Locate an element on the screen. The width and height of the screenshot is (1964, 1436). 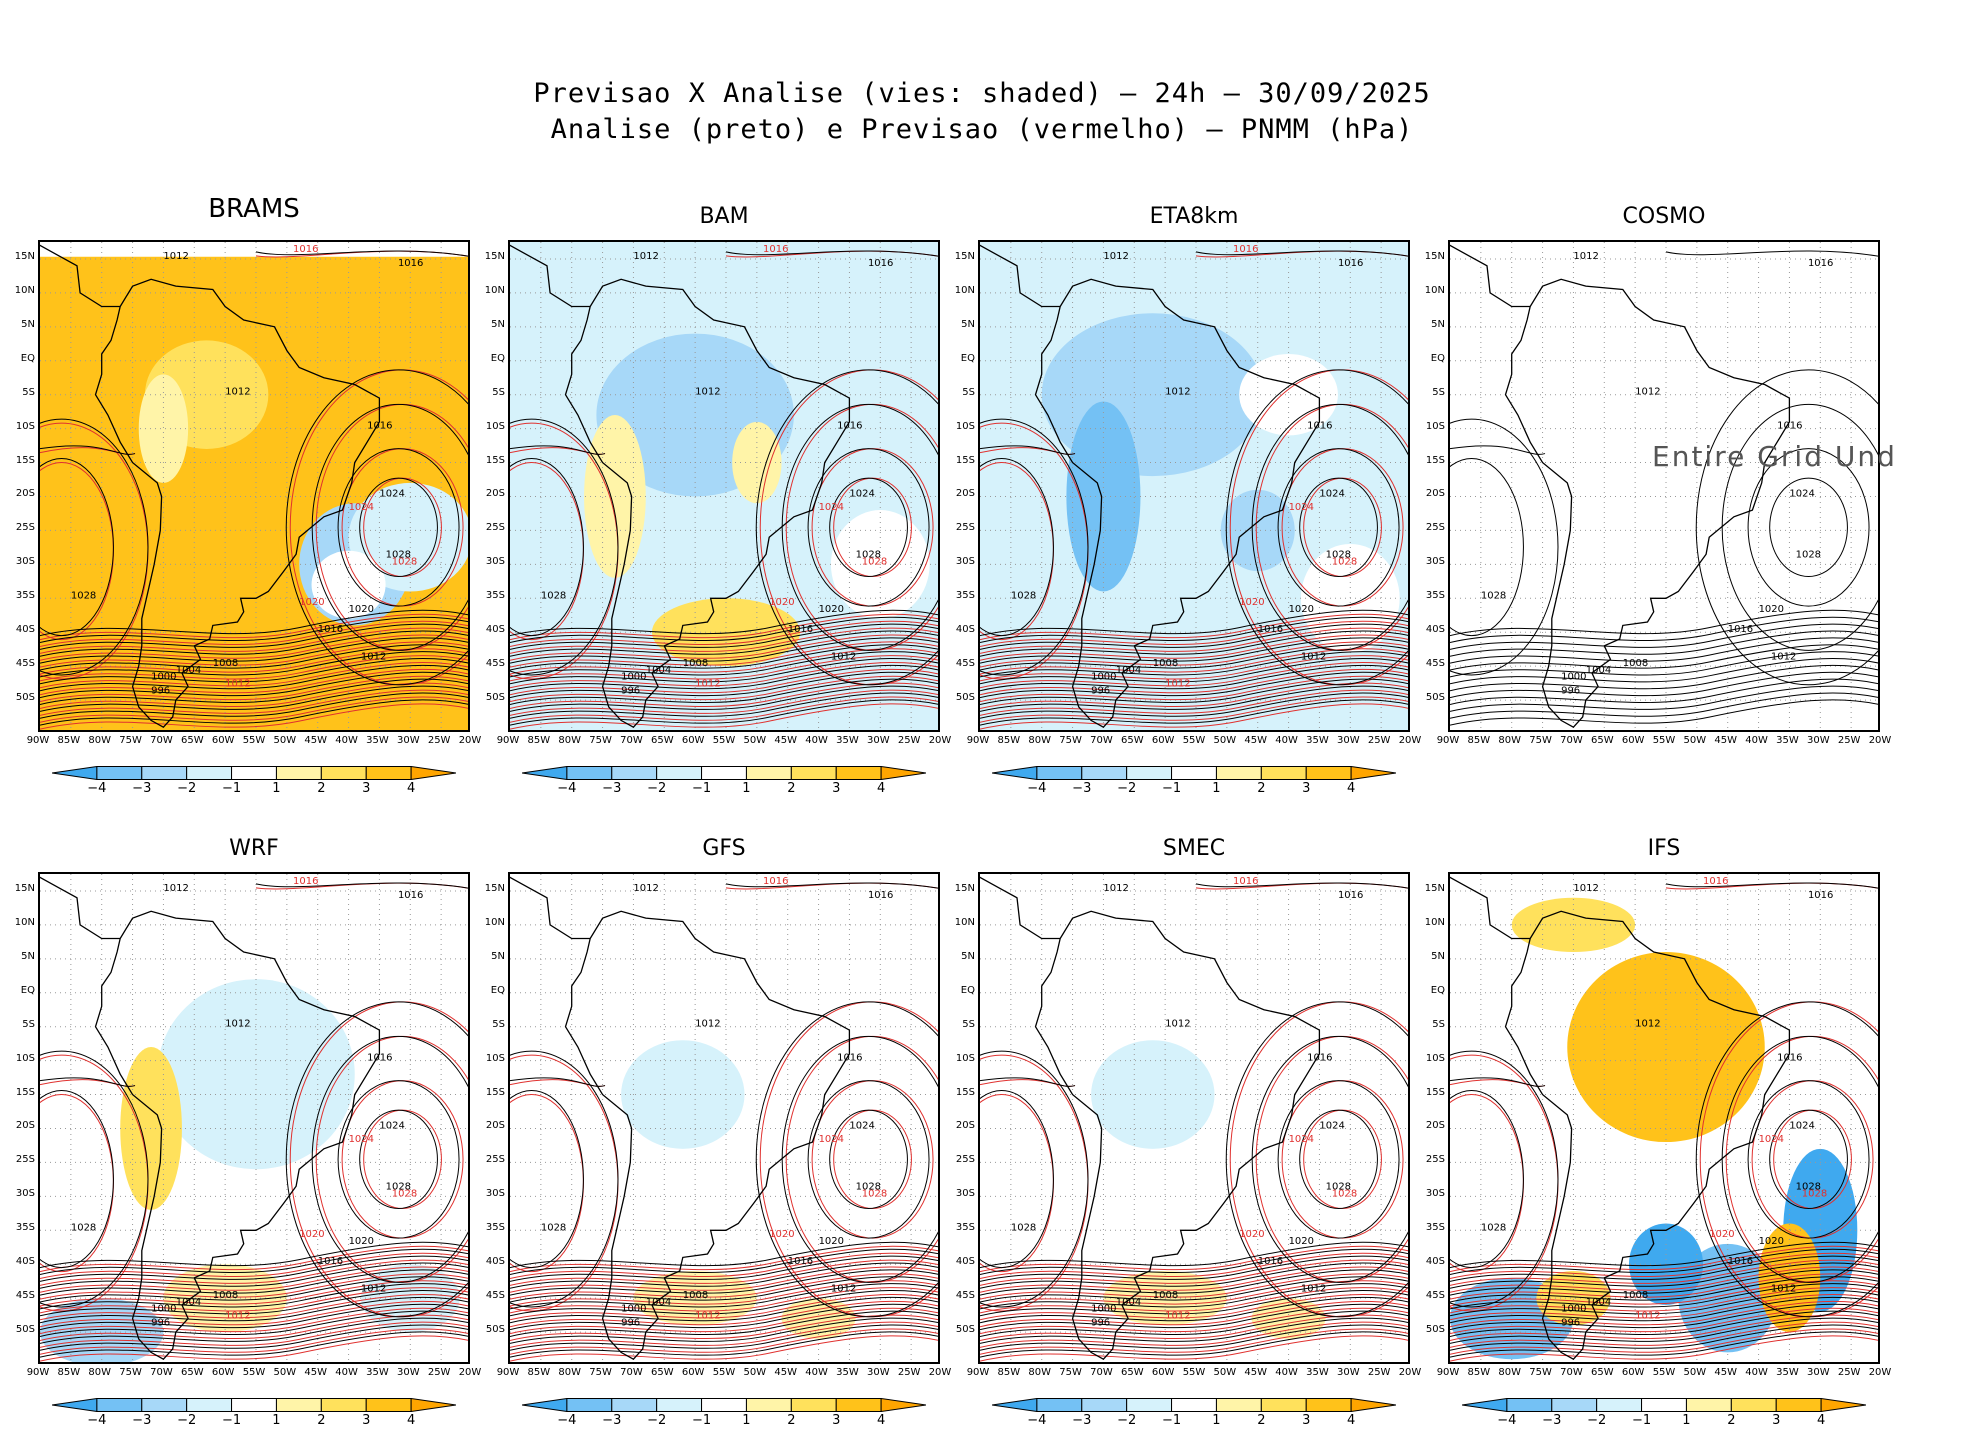
latitude-label: 25S is located at coordinates (1435, 528).